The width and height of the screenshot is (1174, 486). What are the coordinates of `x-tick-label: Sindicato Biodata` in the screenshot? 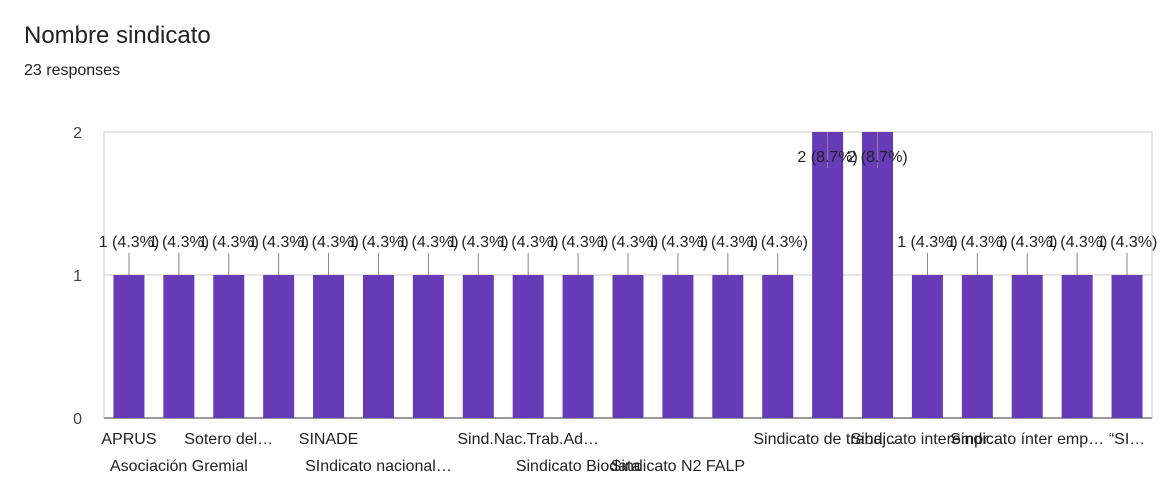 It's located at (578, 466).